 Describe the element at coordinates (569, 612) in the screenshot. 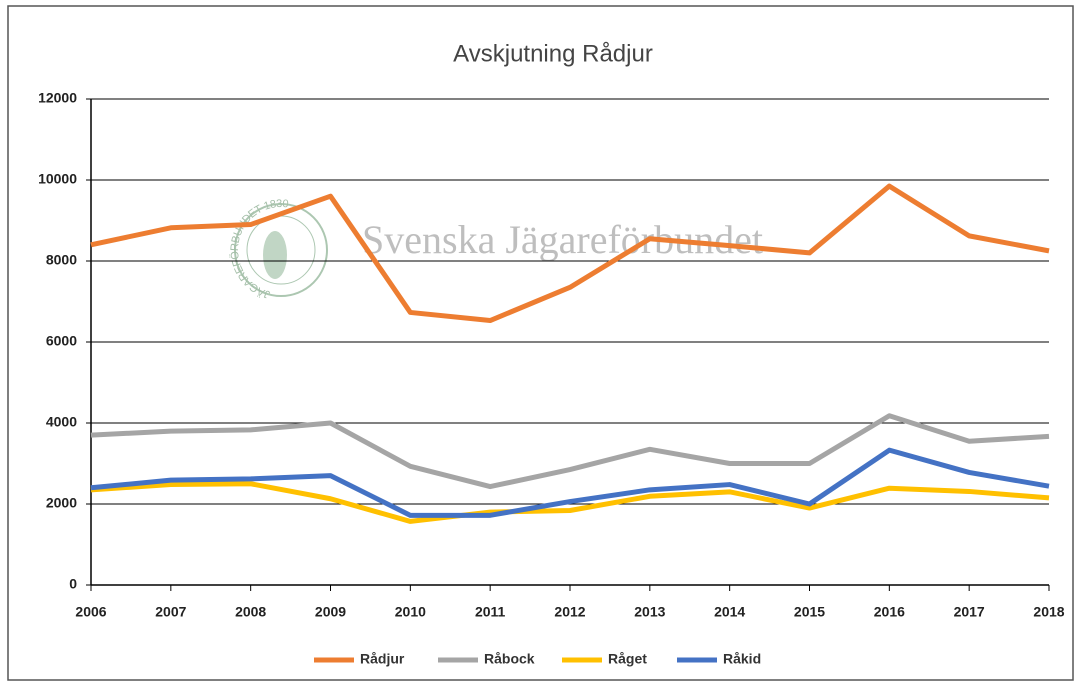

I see `x-tick-label: 2012` at that location.